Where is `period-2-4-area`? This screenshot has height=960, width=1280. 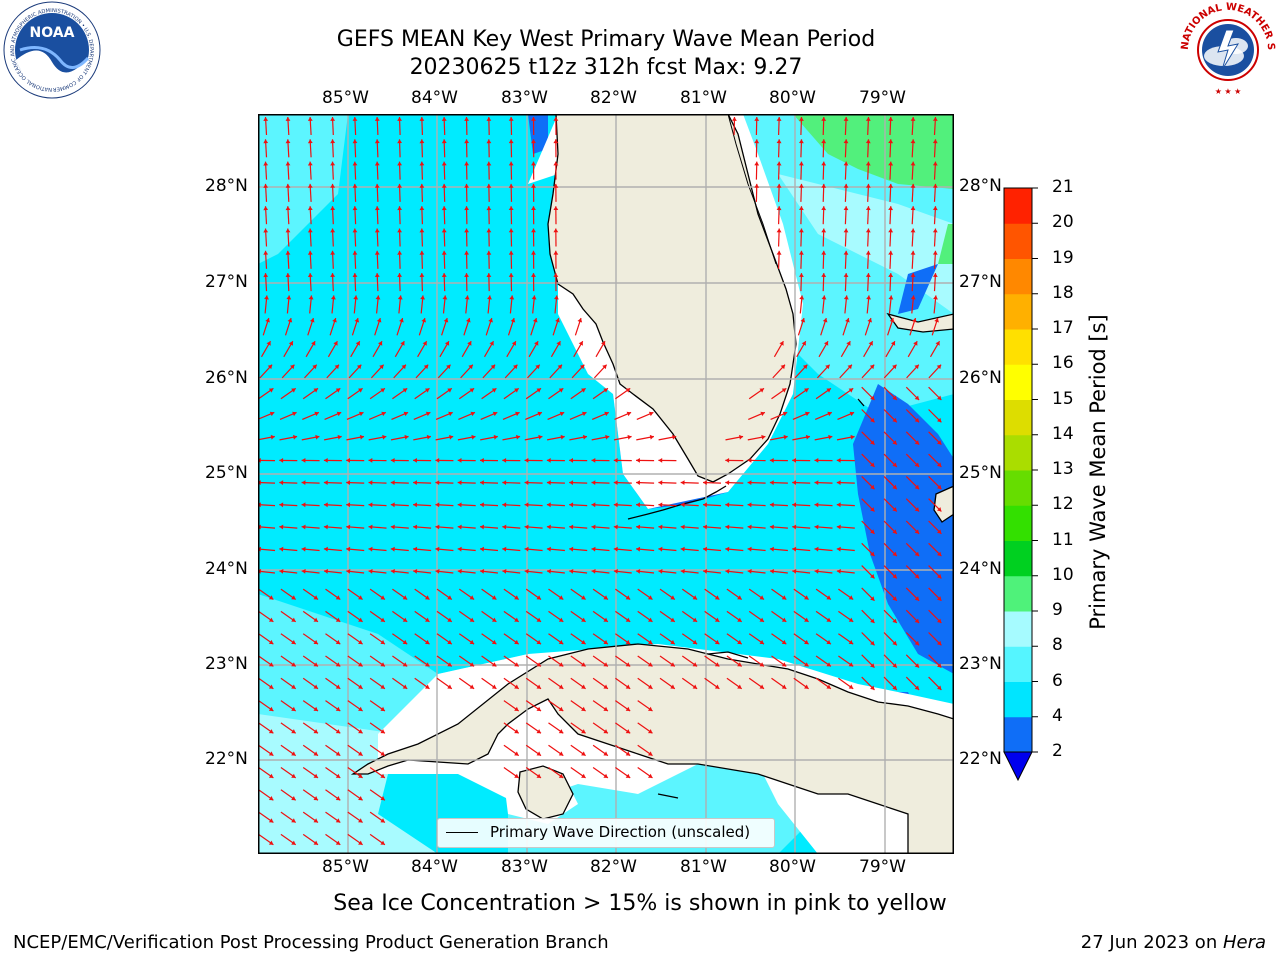
period-2-4-area is located at coordinates (918, 289).